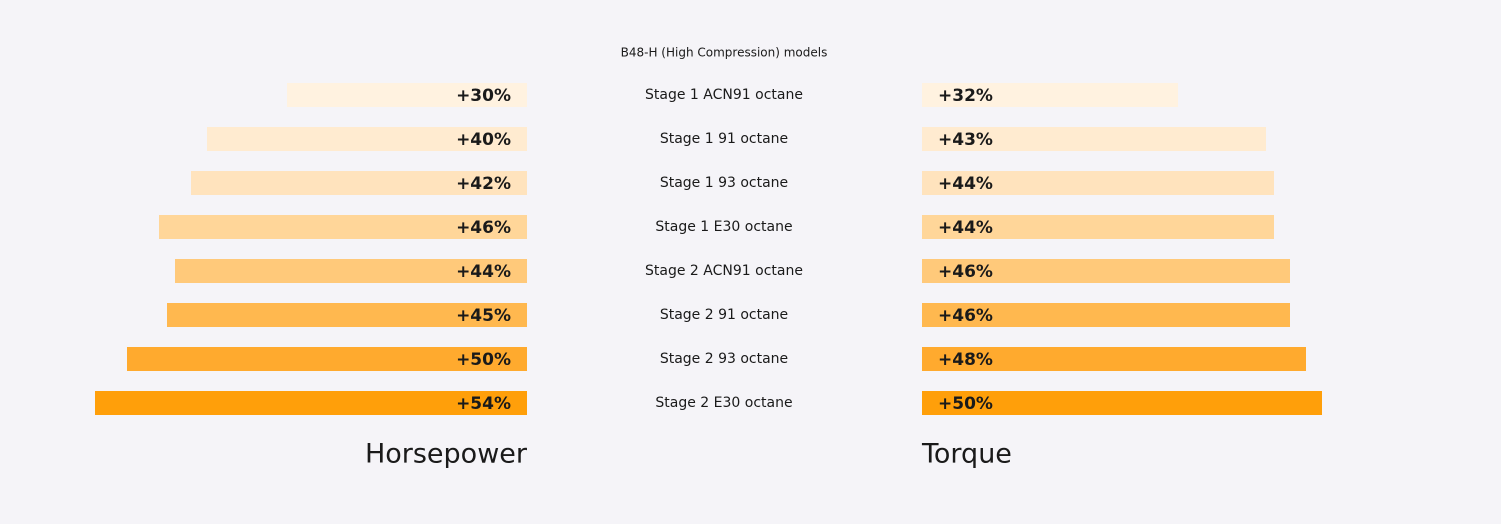 The height and width of the screenshot is (524, 1501). I want to click on series-label: Horsepower, so click(446, 454).